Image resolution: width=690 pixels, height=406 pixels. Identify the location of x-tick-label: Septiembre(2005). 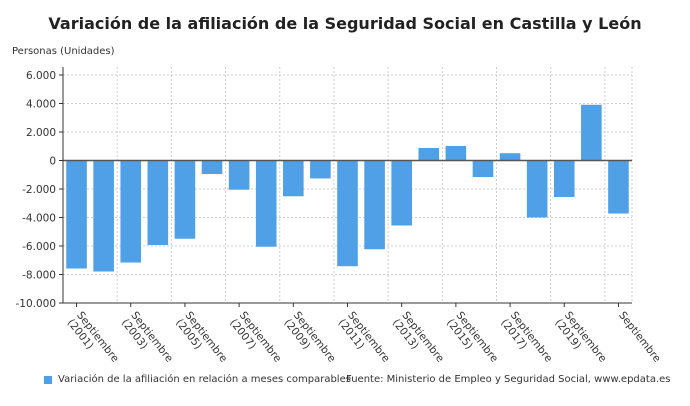
(201, 340).